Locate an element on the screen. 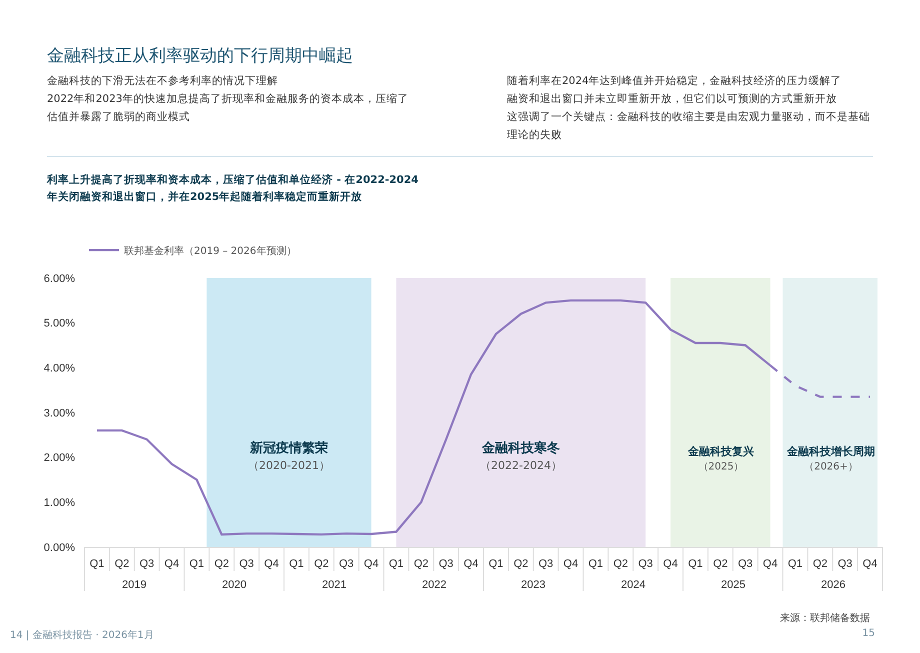  chart-subtitle: 利率上升提高了折现率和资本成本，压缩了估值和单位经济 - 在2022-2024年关闭融资和退出窗口，并在2025年起随着利率稳定而重新开放 is located at coordinates (233, 188).